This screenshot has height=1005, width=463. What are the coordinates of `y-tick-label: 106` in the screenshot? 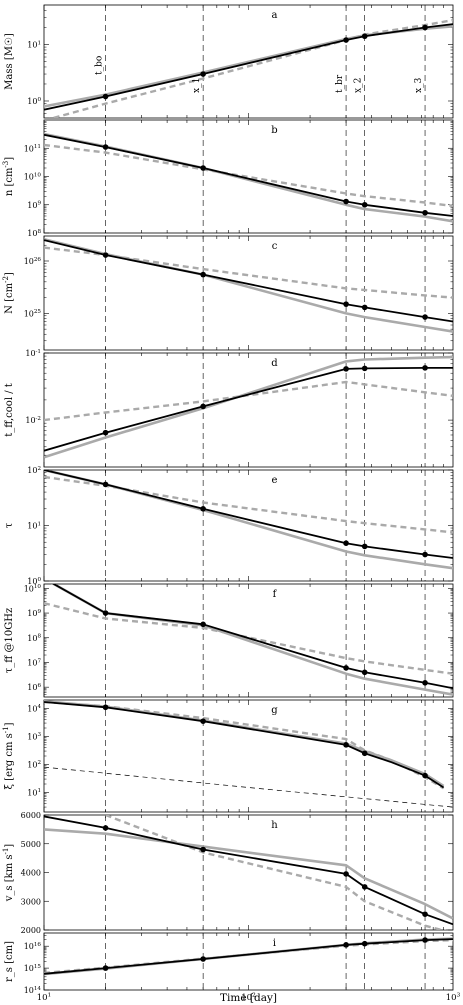 It's located at (34, 687).